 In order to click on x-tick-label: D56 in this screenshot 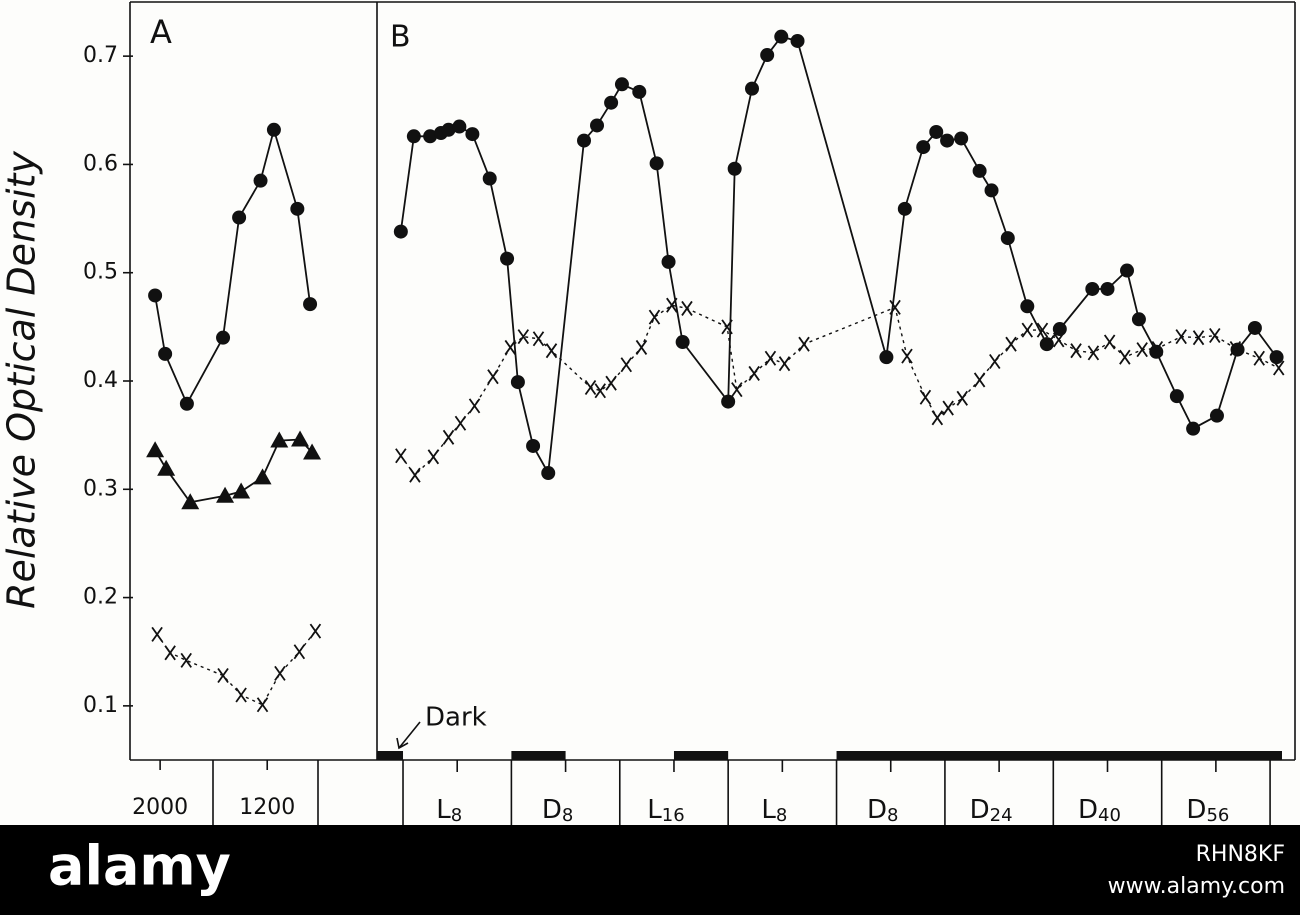, I will do `click(1207, 811)`.